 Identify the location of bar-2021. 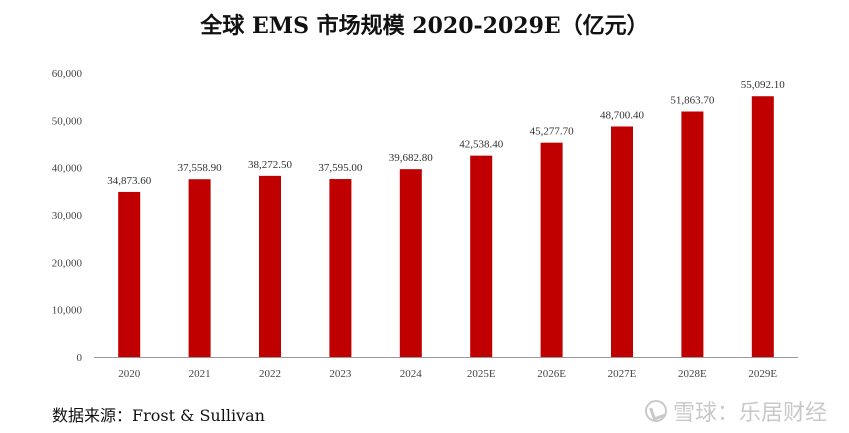
(199, 268).